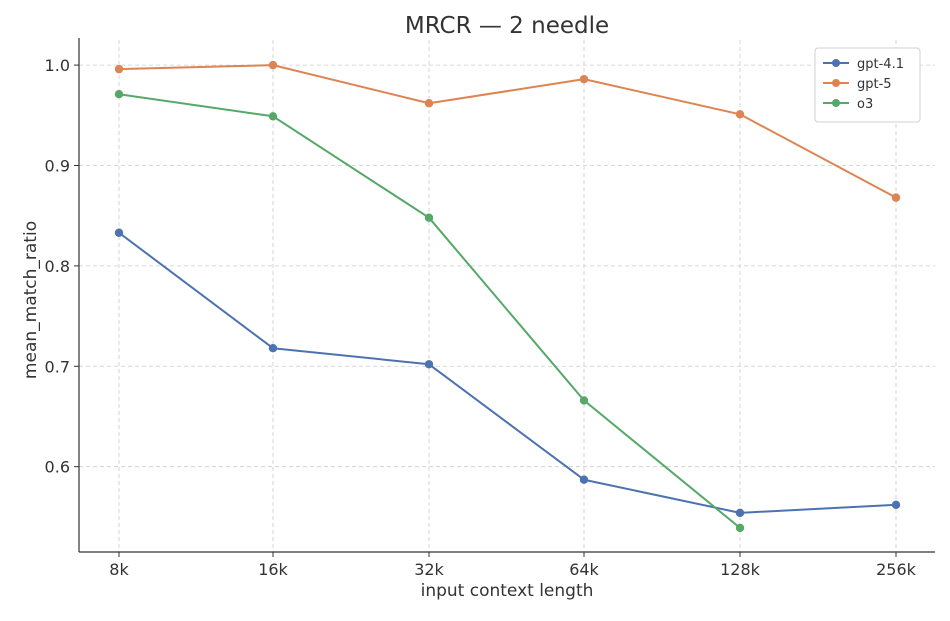  Describe the element at coordinates (57, 366) in the screenshot. I see `y-tick-label: 0.7` at that location.